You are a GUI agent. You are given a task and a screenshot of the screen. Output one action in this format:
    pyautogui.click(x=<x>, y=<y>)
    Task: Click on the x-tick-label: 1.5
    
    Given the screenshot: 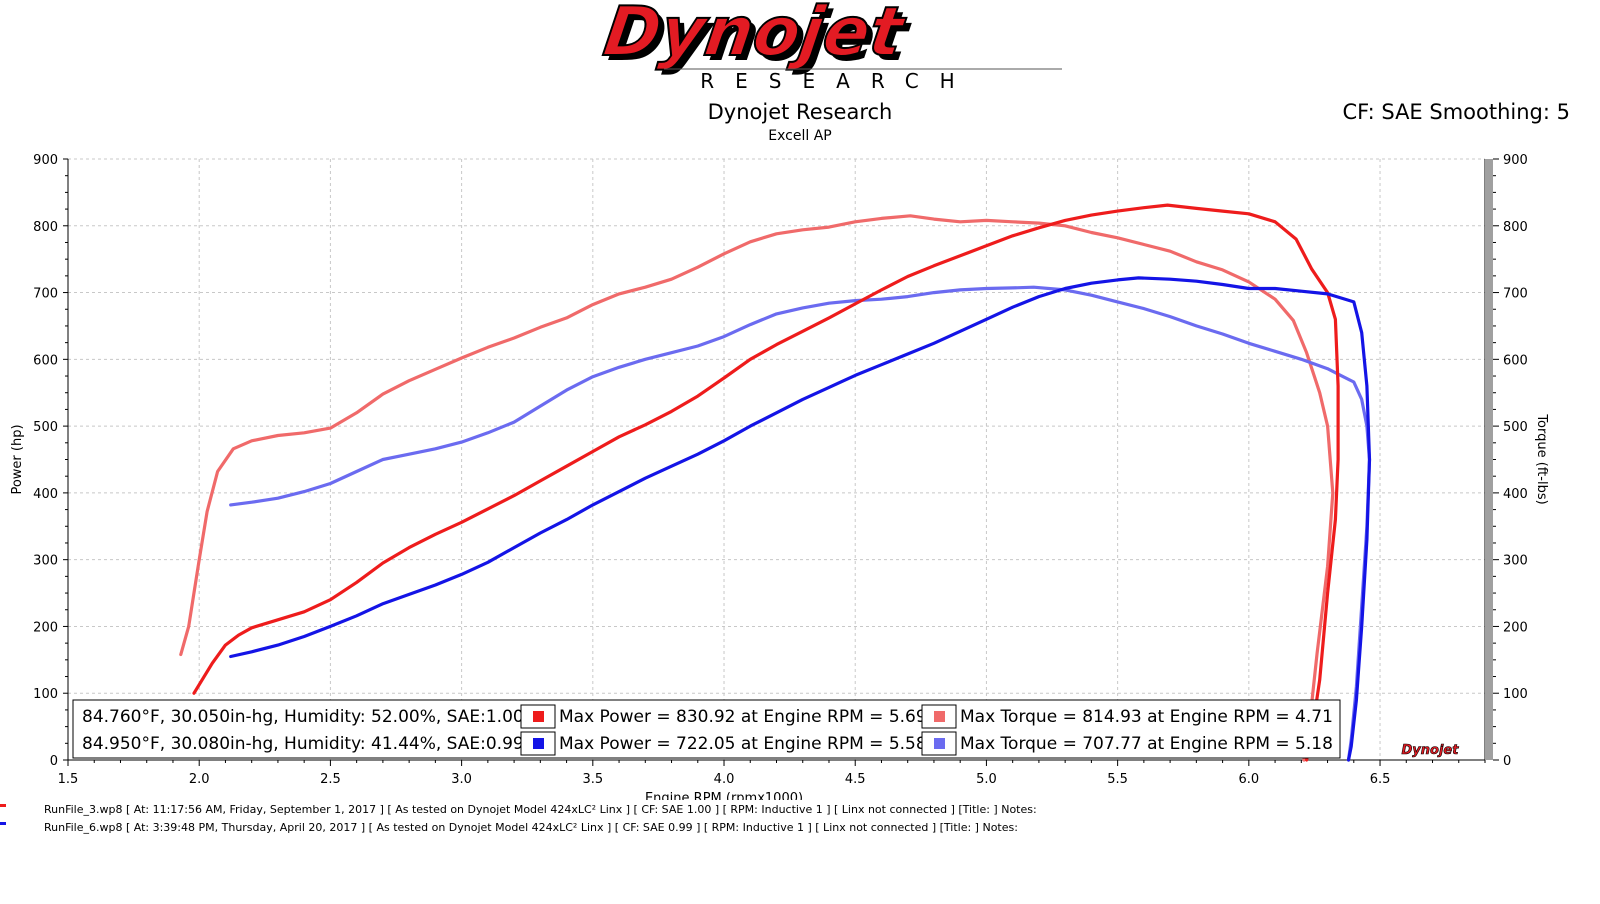 What is the action you would take?
    pyautogui.click(x=68, y=779)
    